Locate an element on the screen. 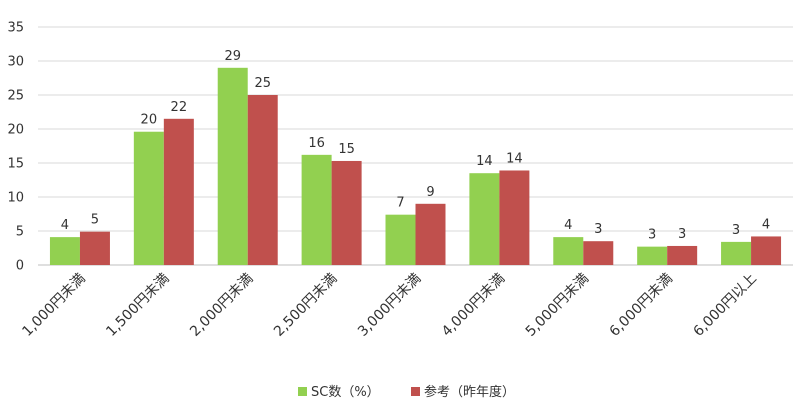 The image size is (806, 412). legend: SC数（%） 参考（昨年度） is located at coordinates (406, 392).